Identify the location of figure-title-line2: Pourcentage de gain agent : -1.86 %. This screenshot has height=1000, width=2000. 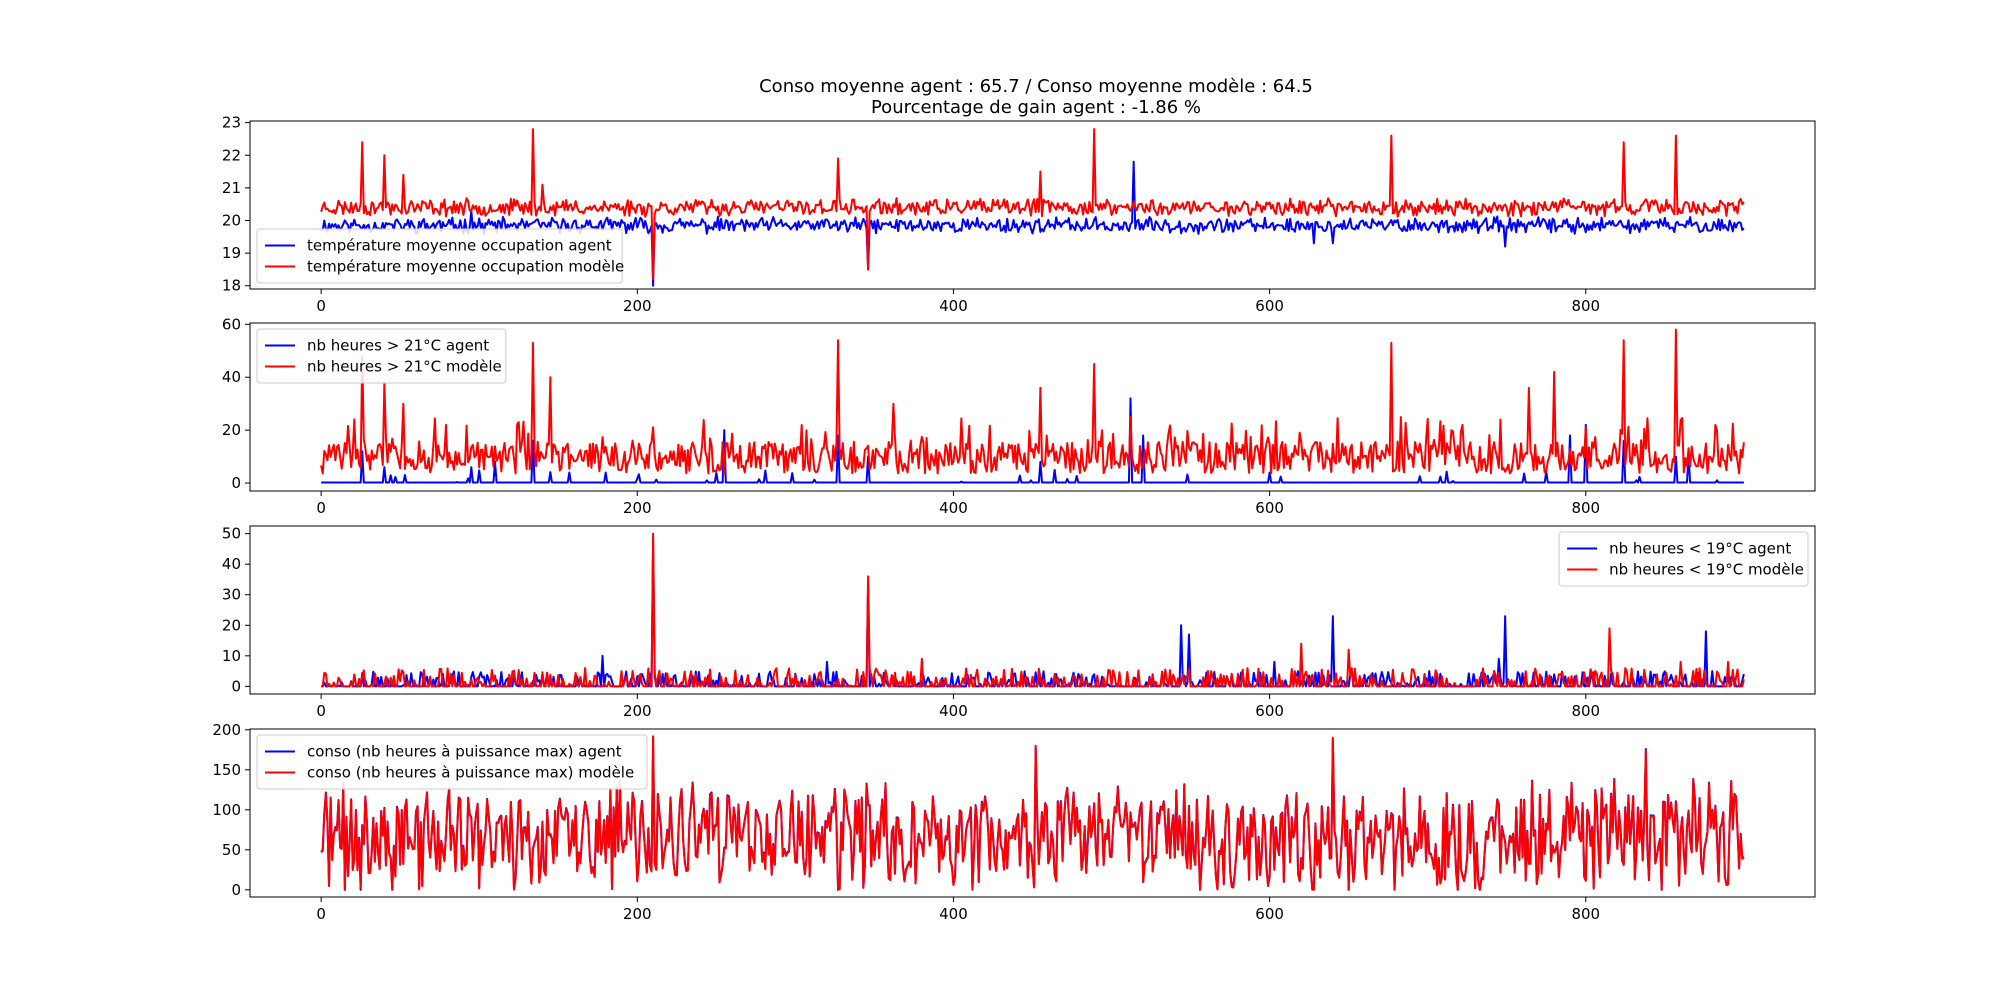
(1036, 107).